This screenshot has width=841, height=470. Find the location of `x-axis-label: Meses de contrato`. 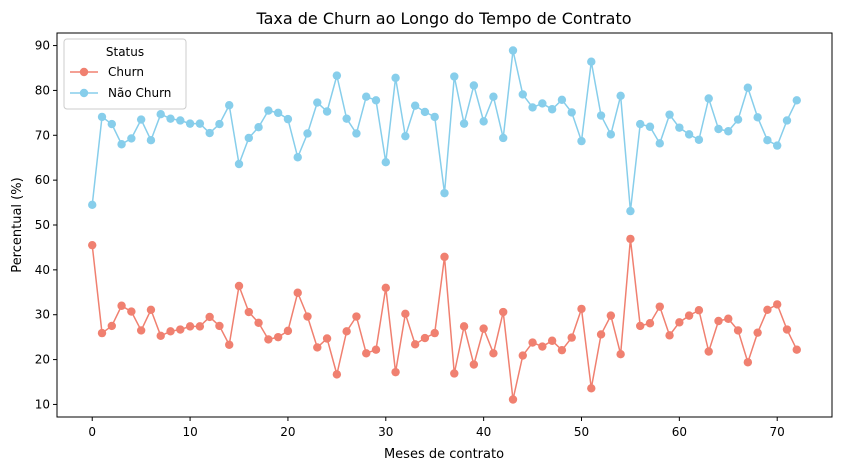

x-axis-label: Meses de contrato is located at coordinates (444, 454).